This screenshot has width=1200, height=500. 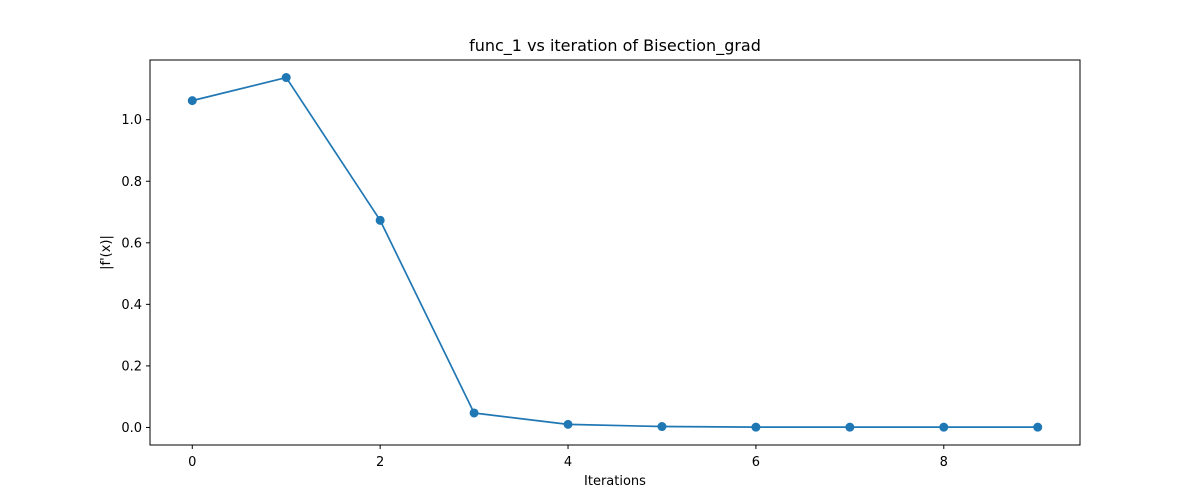 I want to click on y-tick-label: 0.6, so click(x=131, y=243).